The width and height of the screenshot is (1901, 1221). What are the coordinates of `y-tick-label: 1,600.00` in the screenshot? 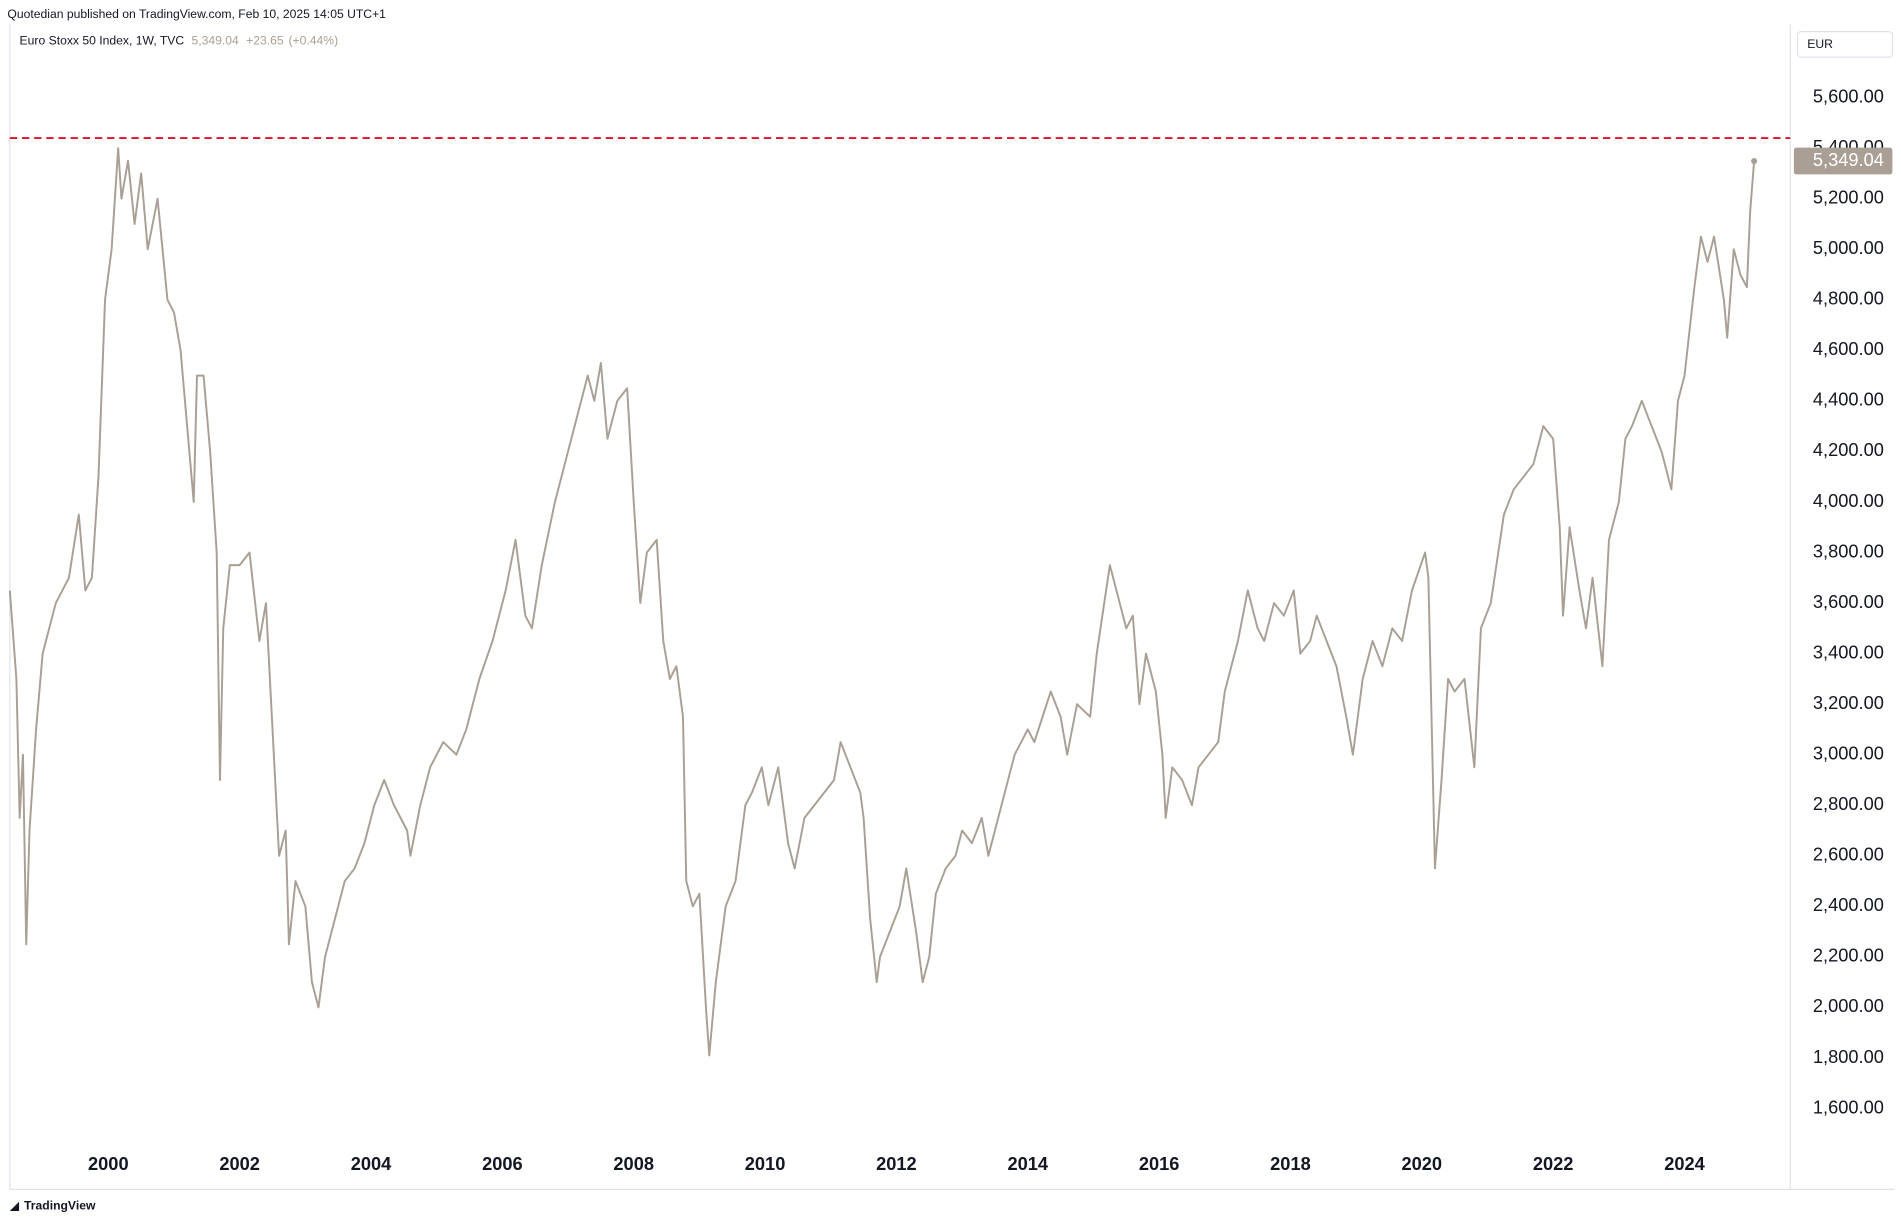 It's located at (1848, 1106).